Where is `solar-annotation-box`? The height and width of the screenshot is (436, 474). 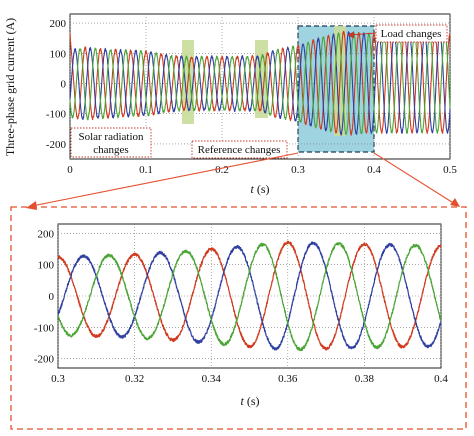
solar-annotation-box is located at coordinates (111, 142).